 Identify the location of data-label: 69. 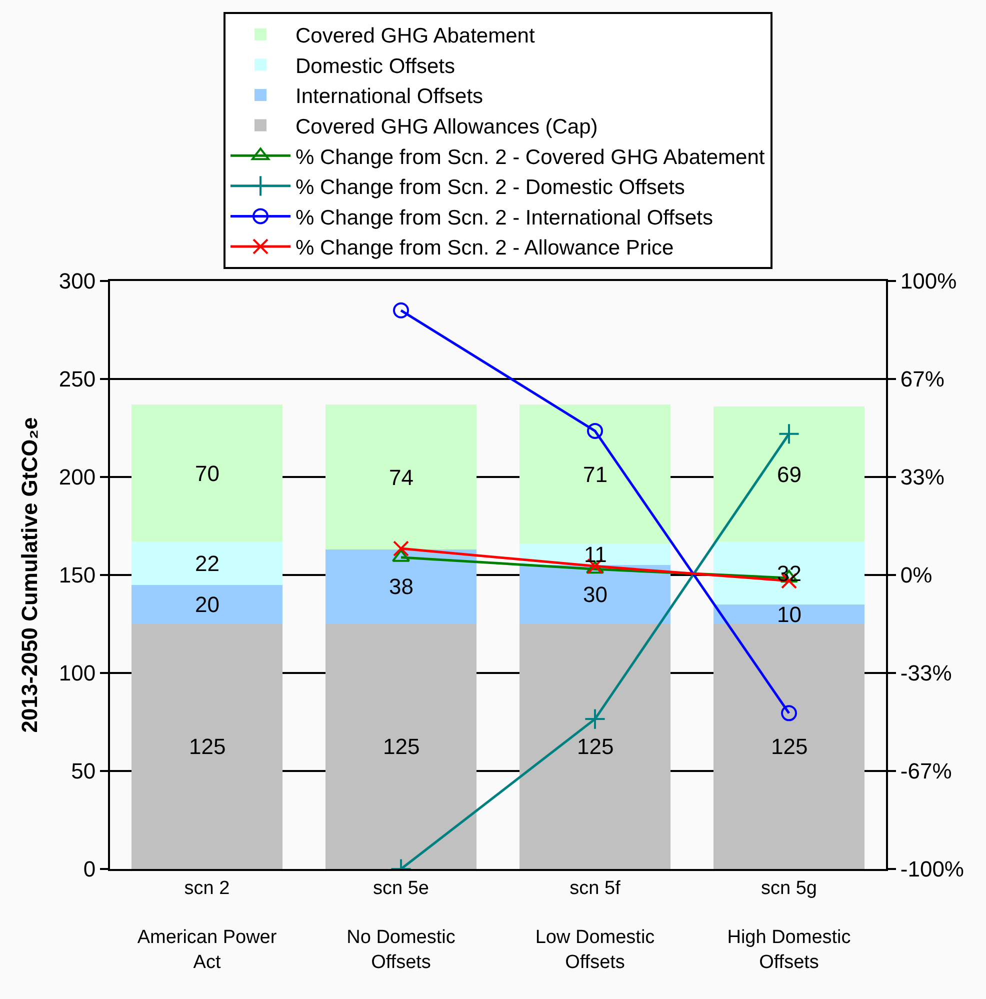
(789, 474).